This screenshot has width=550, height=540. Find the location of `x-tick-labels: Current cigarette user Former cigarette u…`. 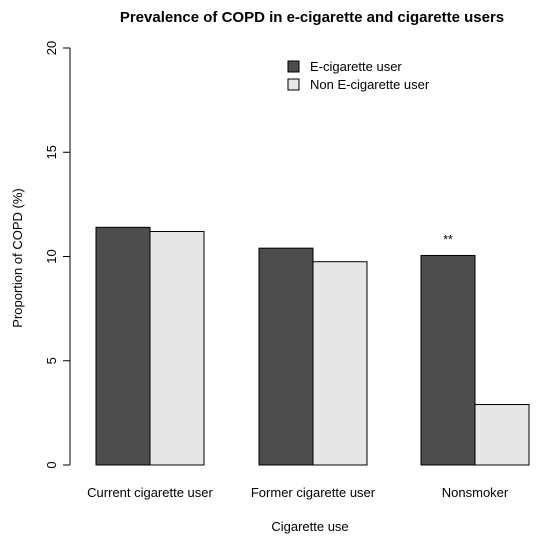

x-tick-labels: Current cigarette user Former cigarette u… is located at coordinates (298, 492).